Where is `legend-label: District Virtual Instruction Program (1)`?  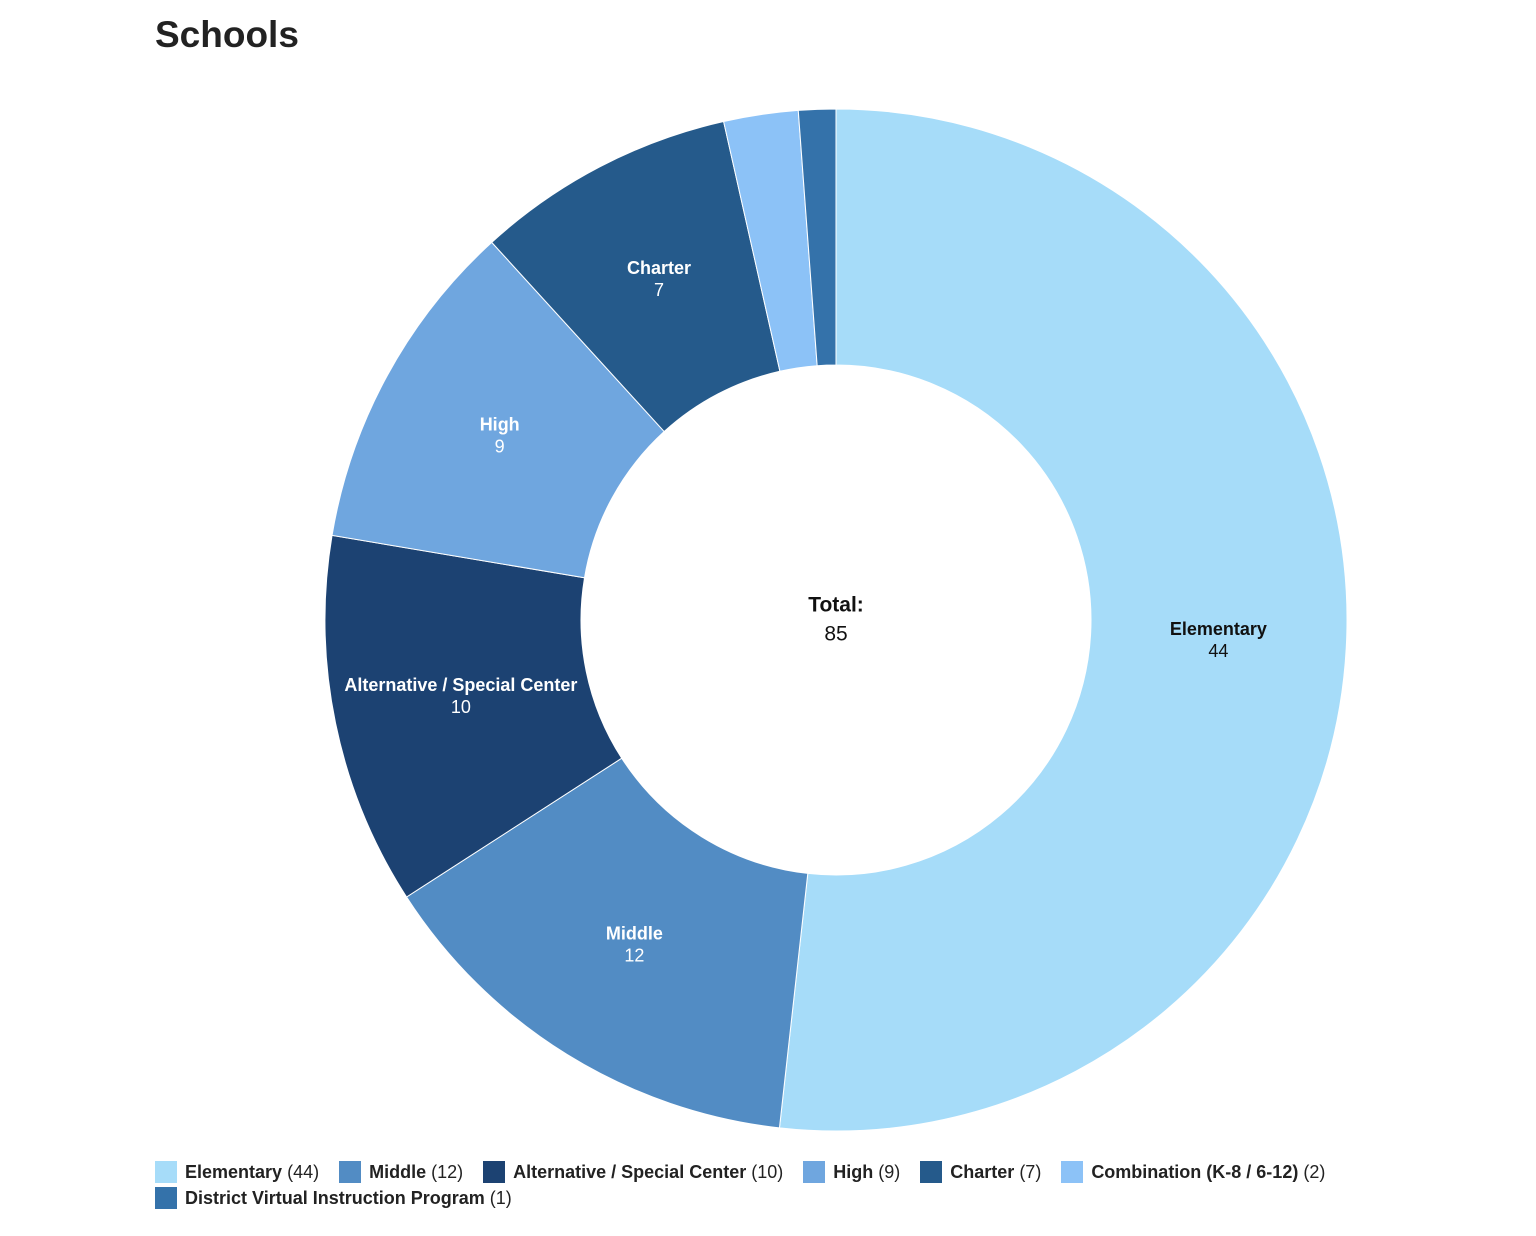 legend-label: District Virtual Instruction Program (1) is located at coordinates (348, 1198).